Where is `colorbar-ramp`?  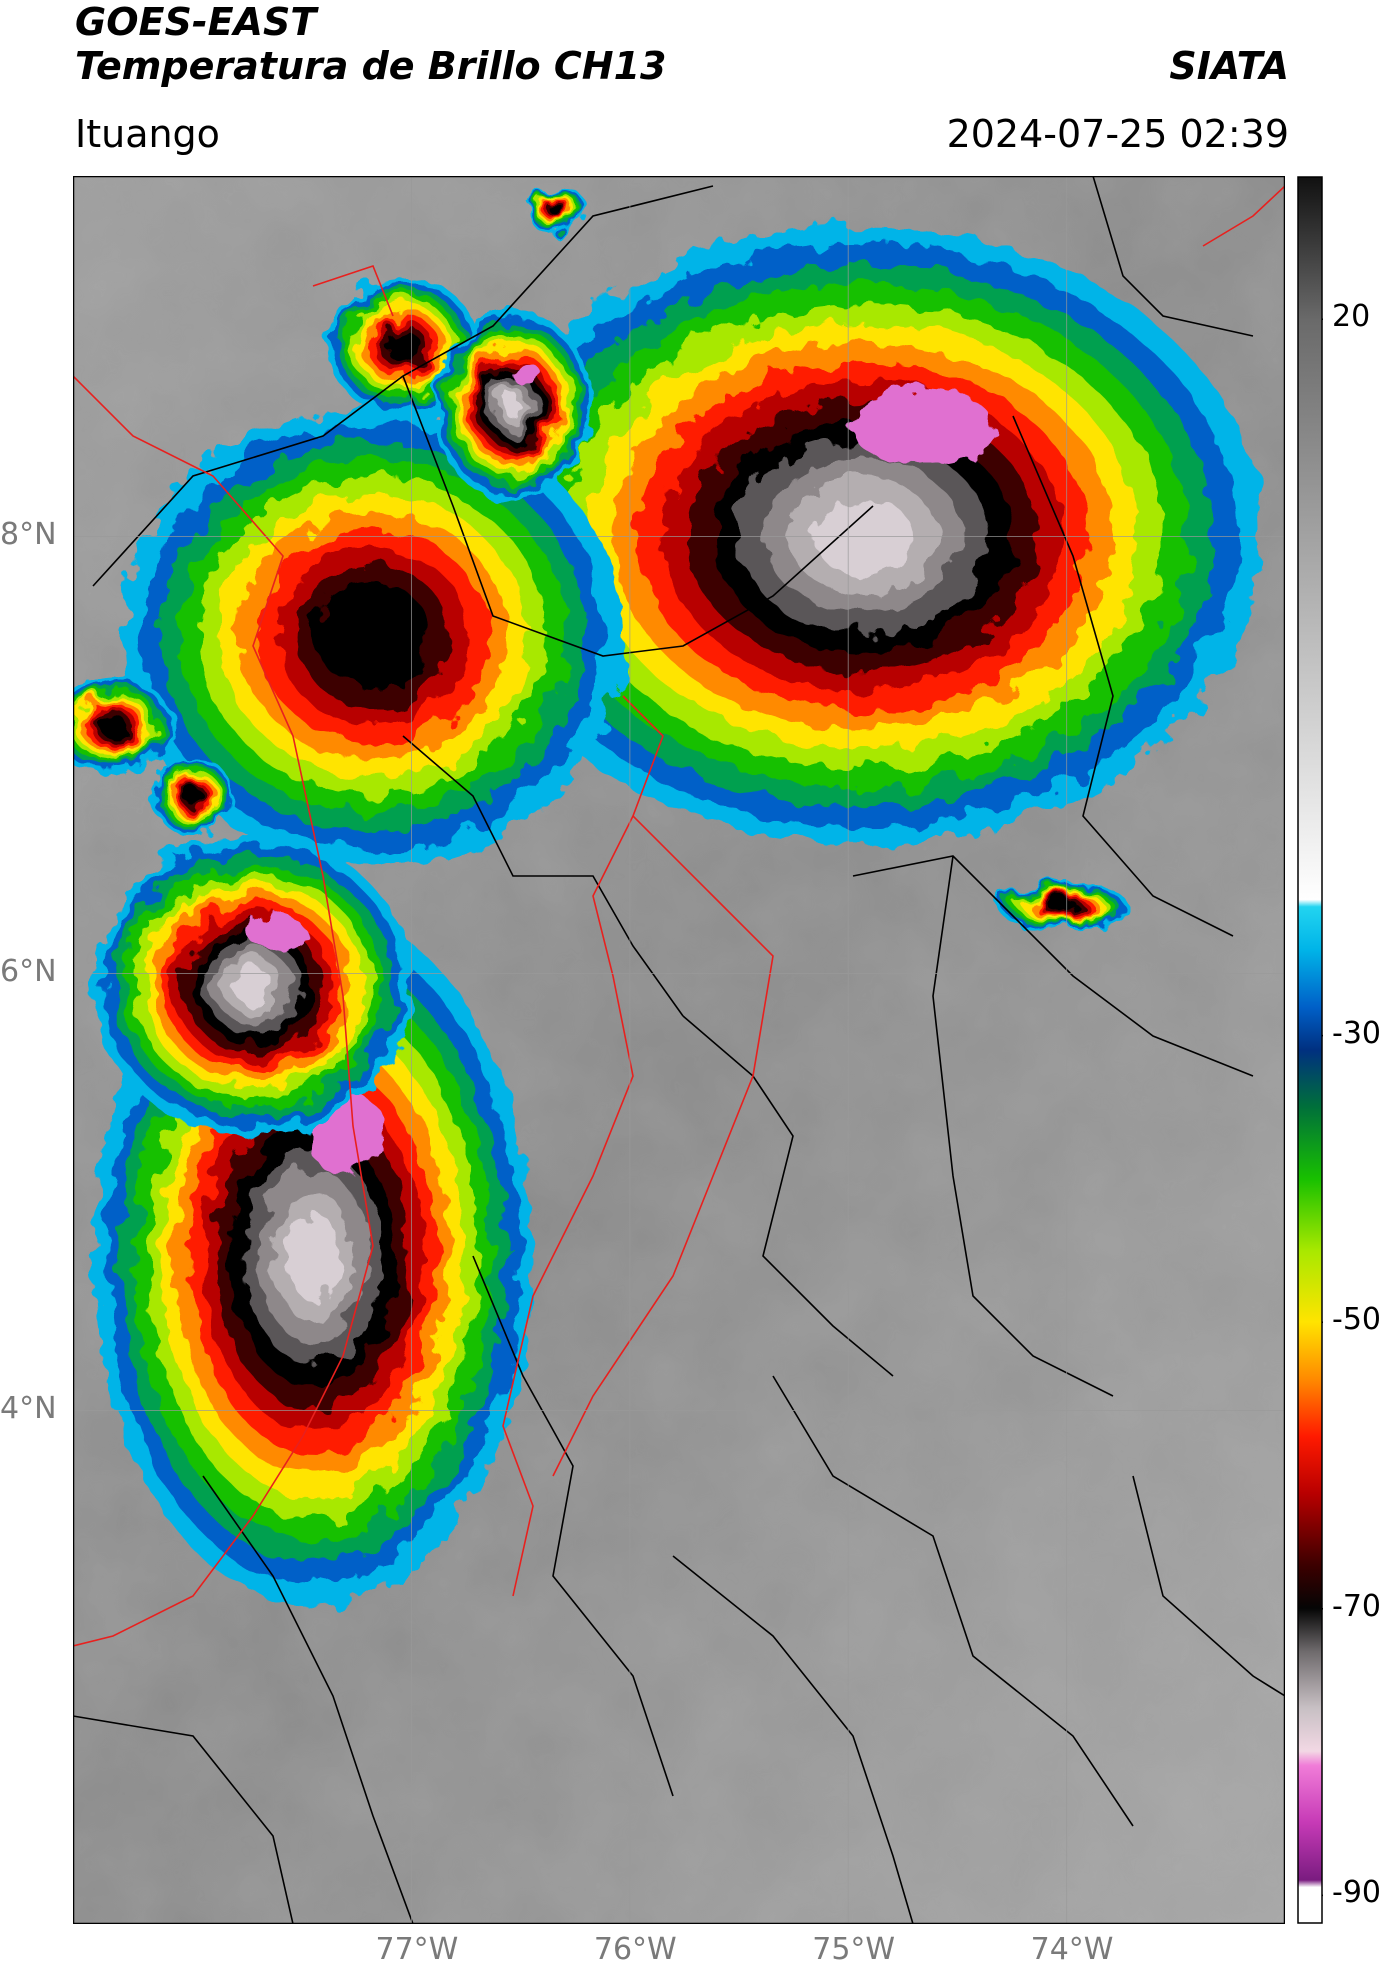
colorbar-ramp is located at coordinates (1310, 1050).